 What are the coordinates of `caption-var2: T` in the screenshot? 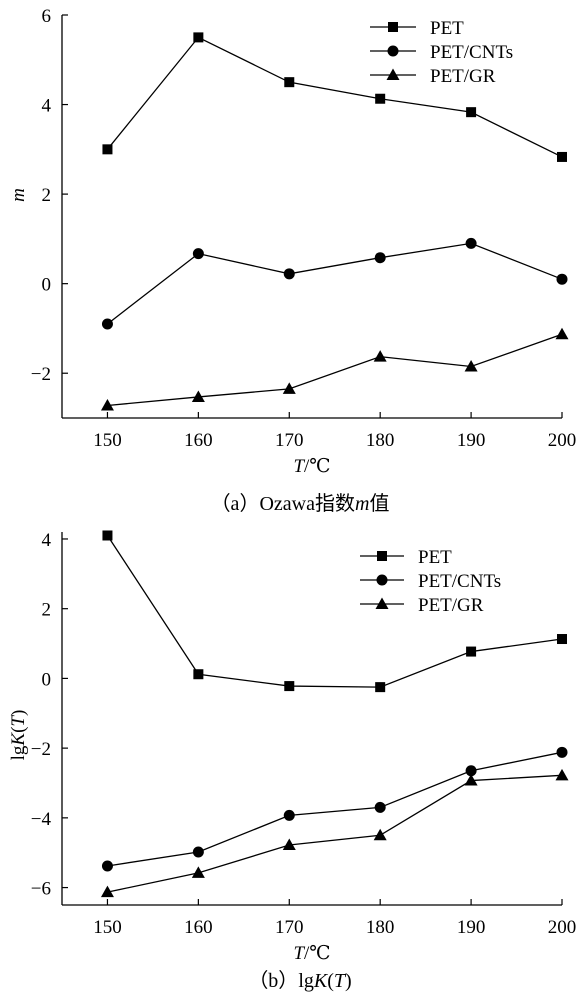 It's located at (340, 981).